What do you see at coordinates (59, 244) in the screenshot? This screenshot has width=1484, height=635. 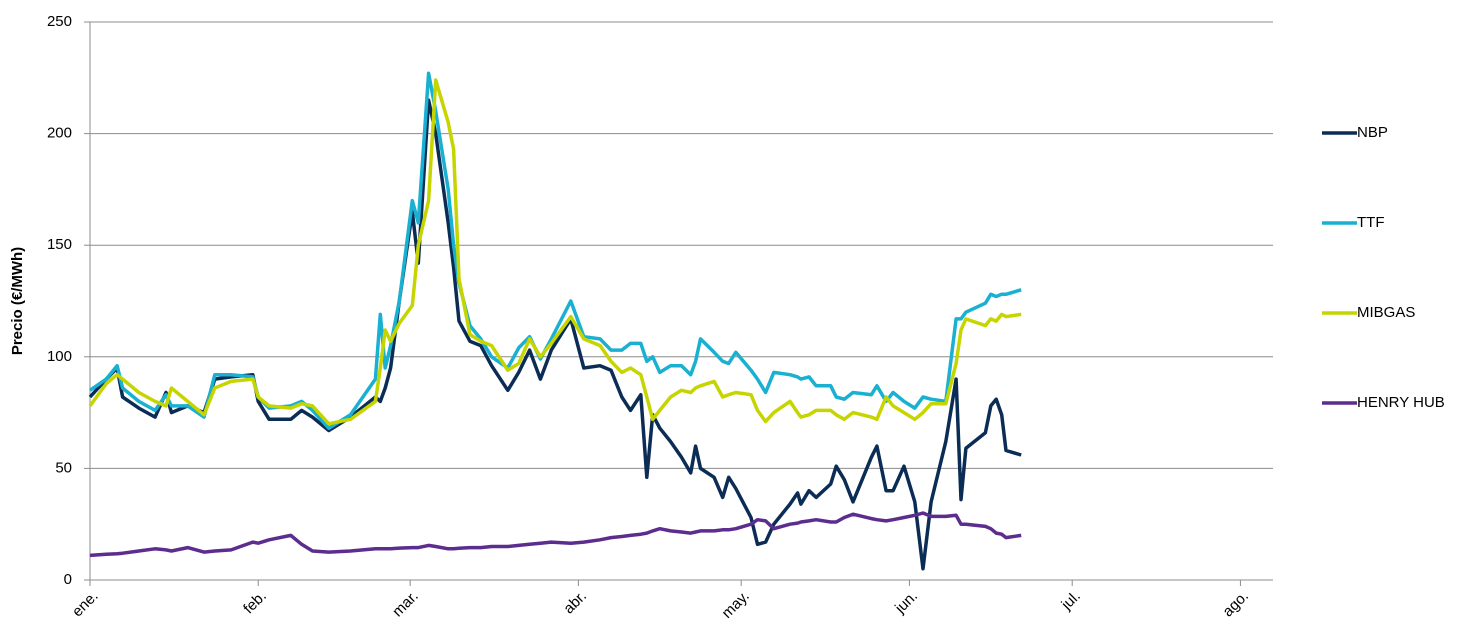 I see `y-tick-label: 150` at bounding box center [59, 244].